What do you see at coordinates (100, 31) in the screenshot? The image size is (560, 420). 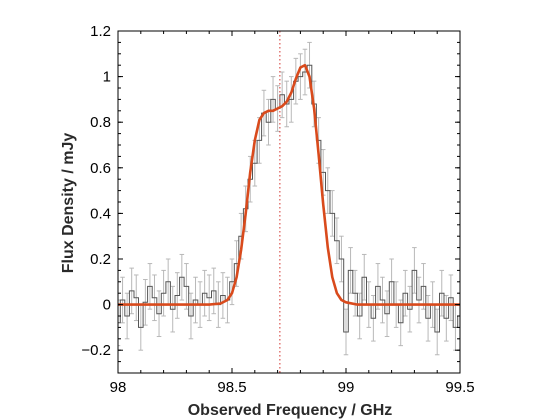 I see `y-tick-label: 1.2` at bounding box center [100, 31].